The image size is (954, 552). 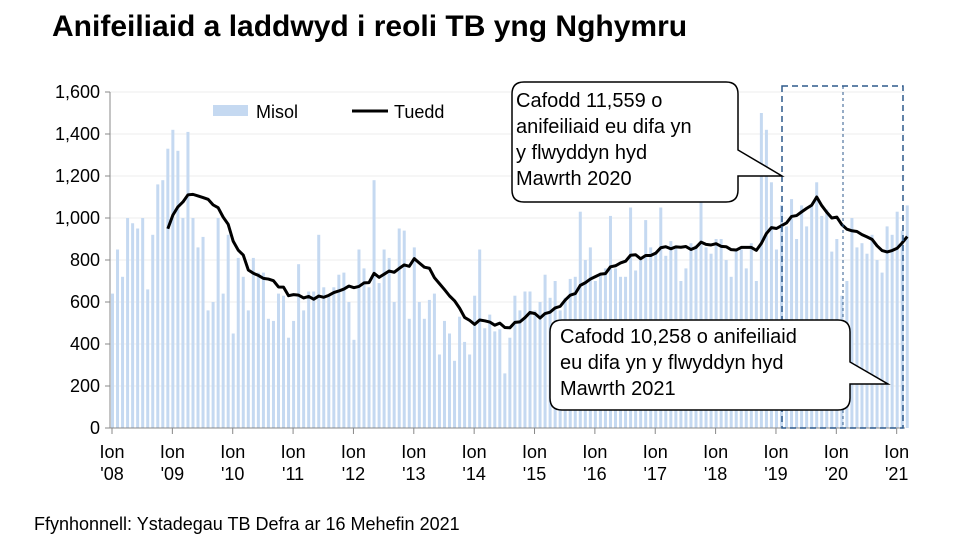 I want to click on x-tick-label: '08, so click(x=111, y=474).